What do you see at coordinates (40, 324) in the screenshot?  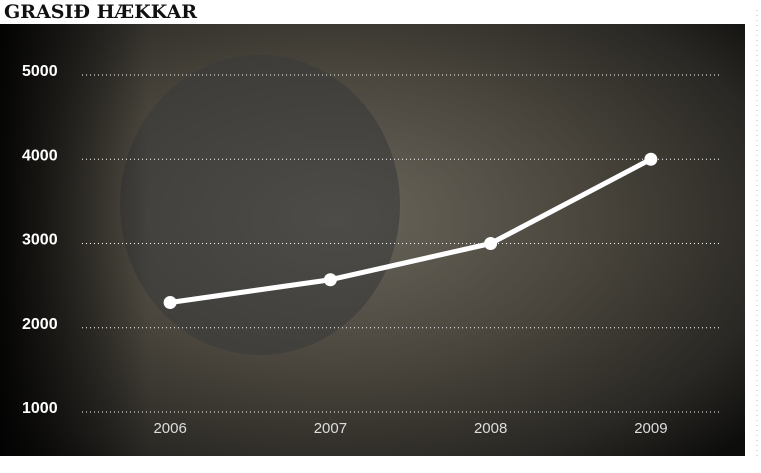 I see `y-tick-label: 2000` at bounding box center [40, 324].